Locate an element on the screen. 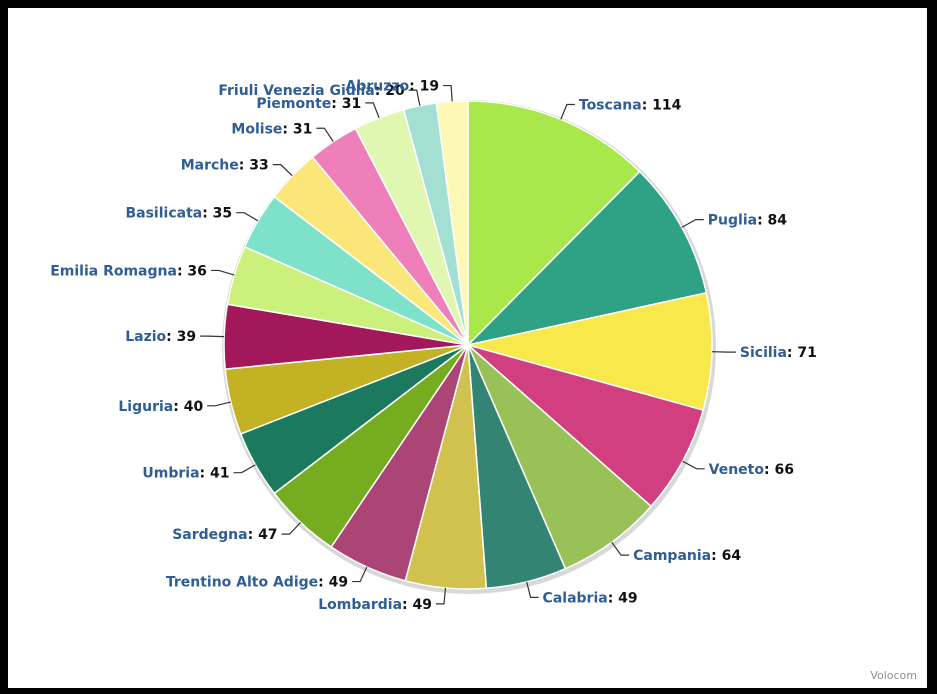  label-name: Umbria is located at coordinates (170, 474).